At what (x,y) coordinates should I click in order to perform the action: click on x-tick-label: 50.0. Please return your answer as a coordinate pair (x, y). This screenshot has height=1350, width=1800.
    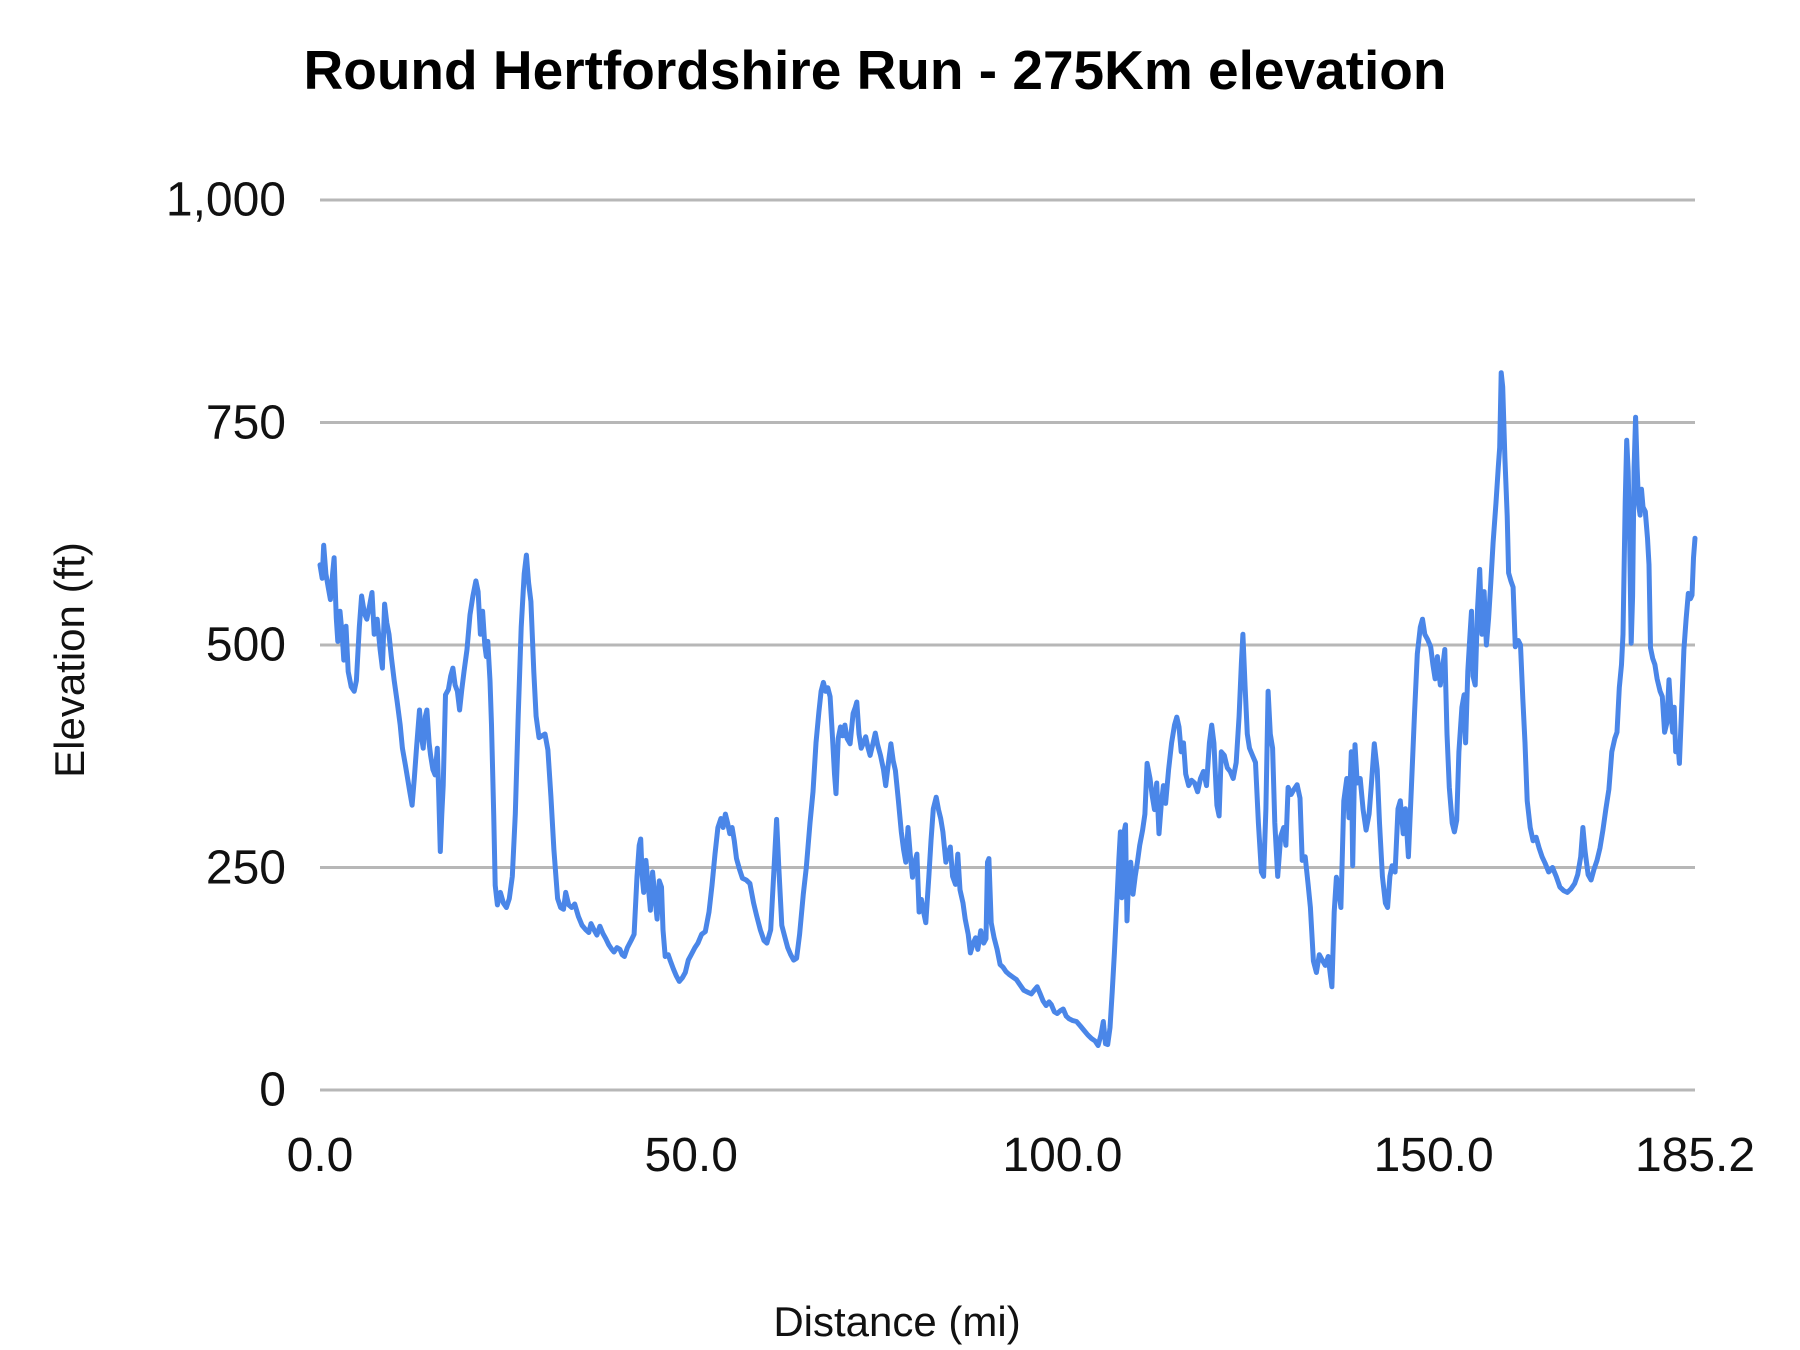
    Looking at the image, I should click on (691, 1155).